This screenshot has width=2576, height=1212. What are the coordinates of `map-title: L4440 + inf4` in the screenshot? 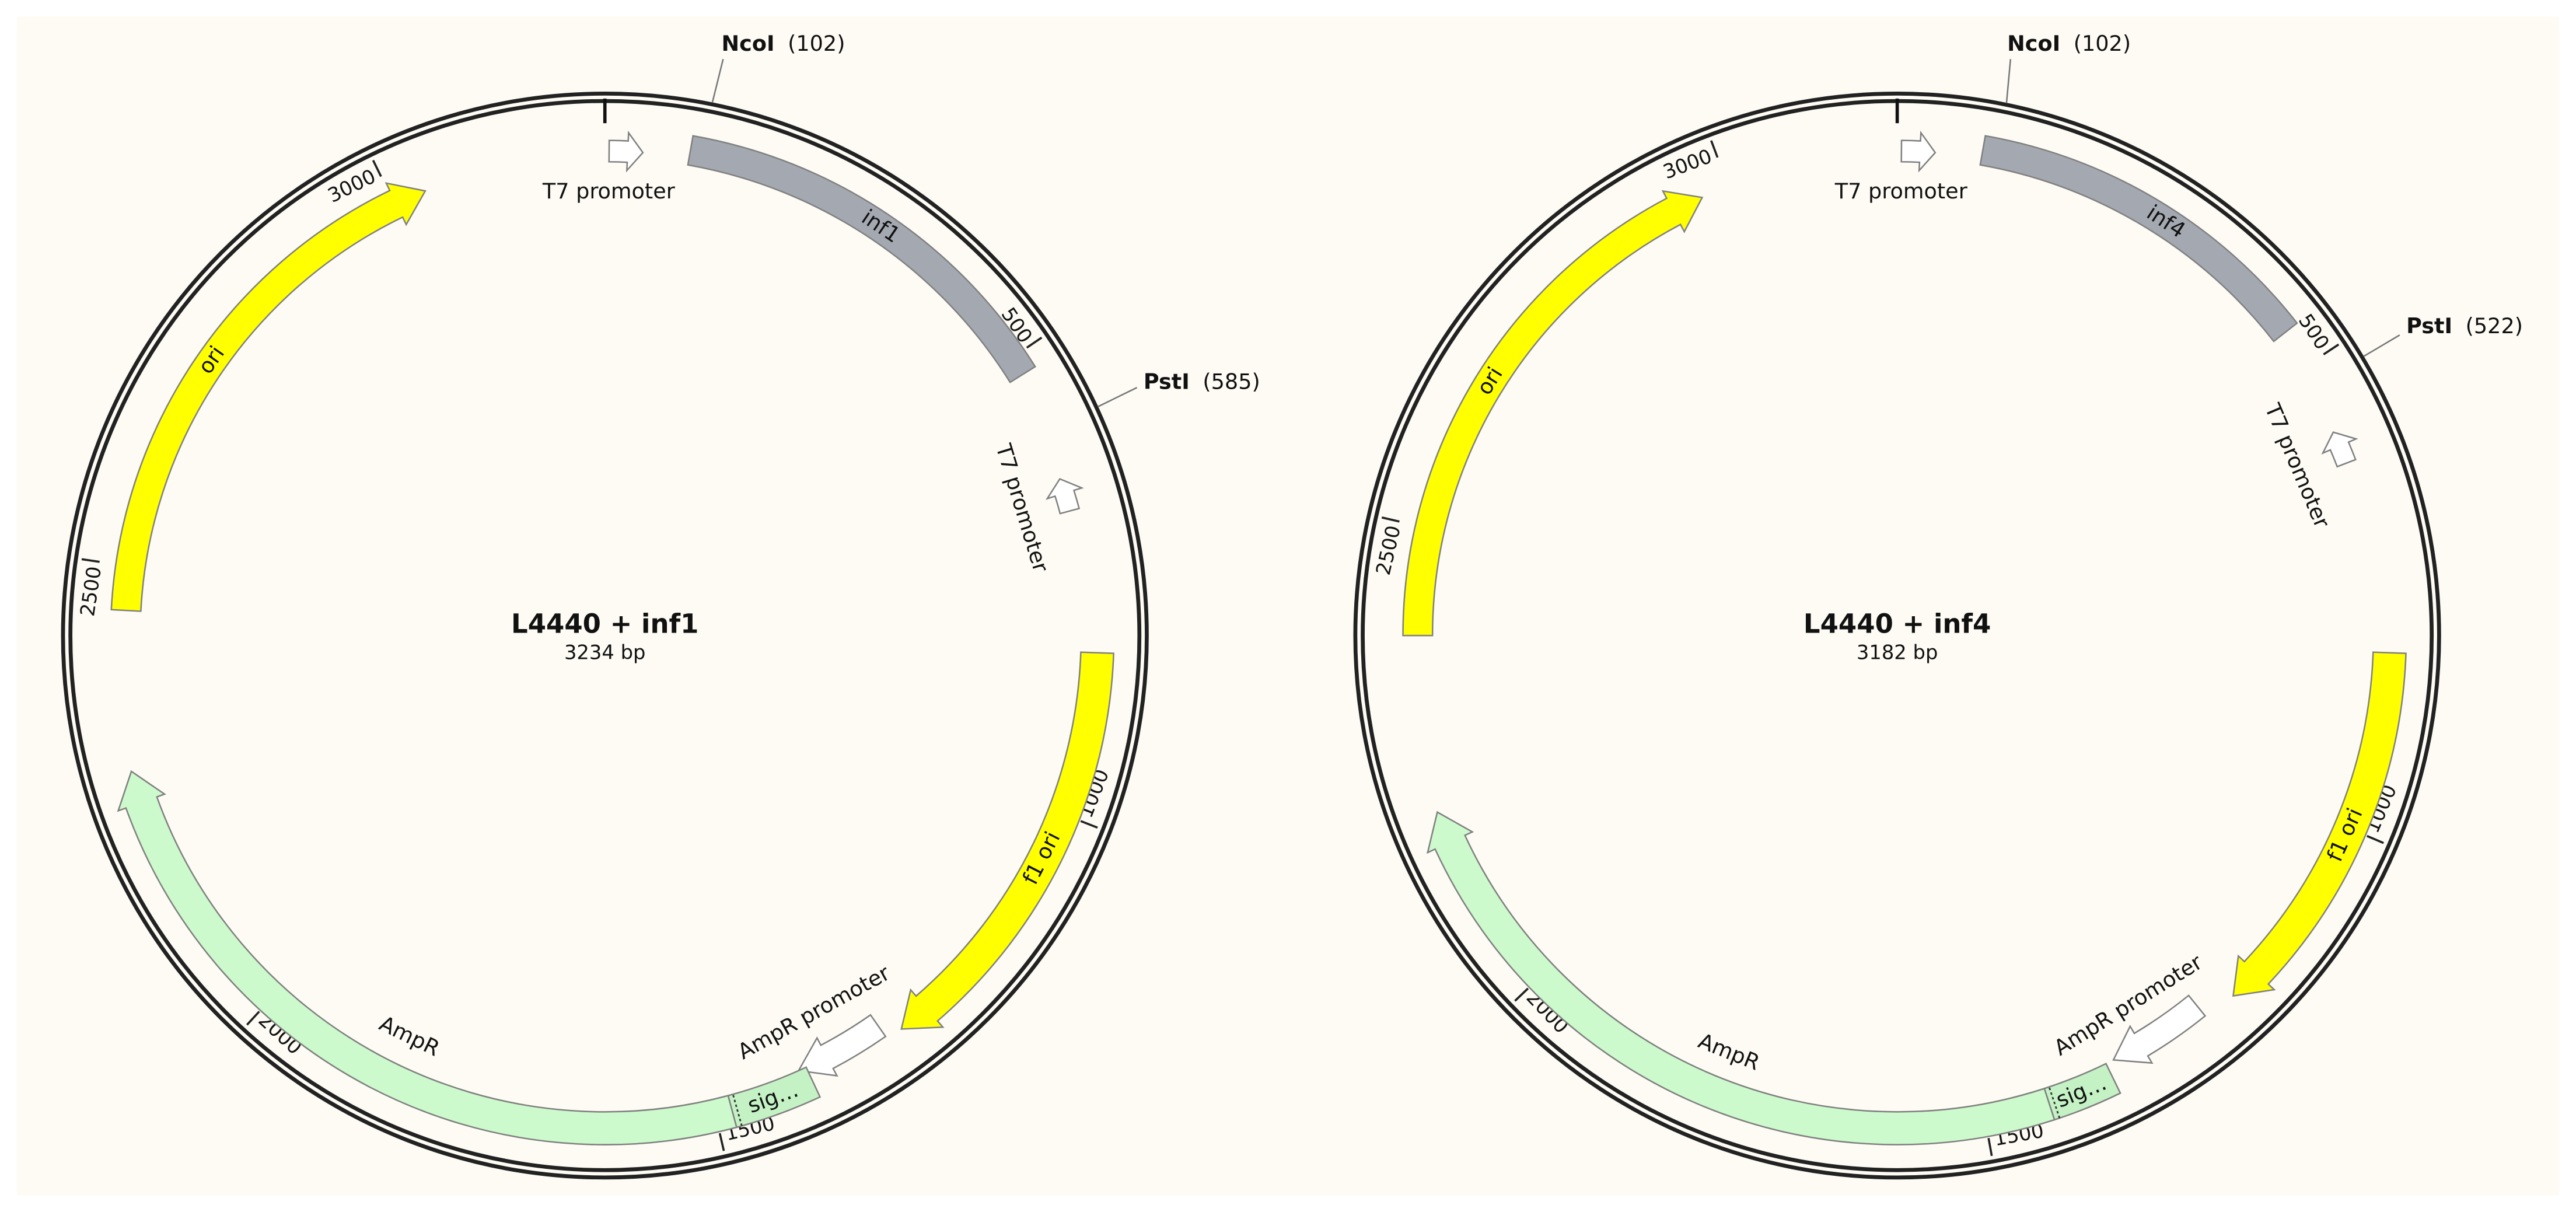 It's located at (1897, 623).